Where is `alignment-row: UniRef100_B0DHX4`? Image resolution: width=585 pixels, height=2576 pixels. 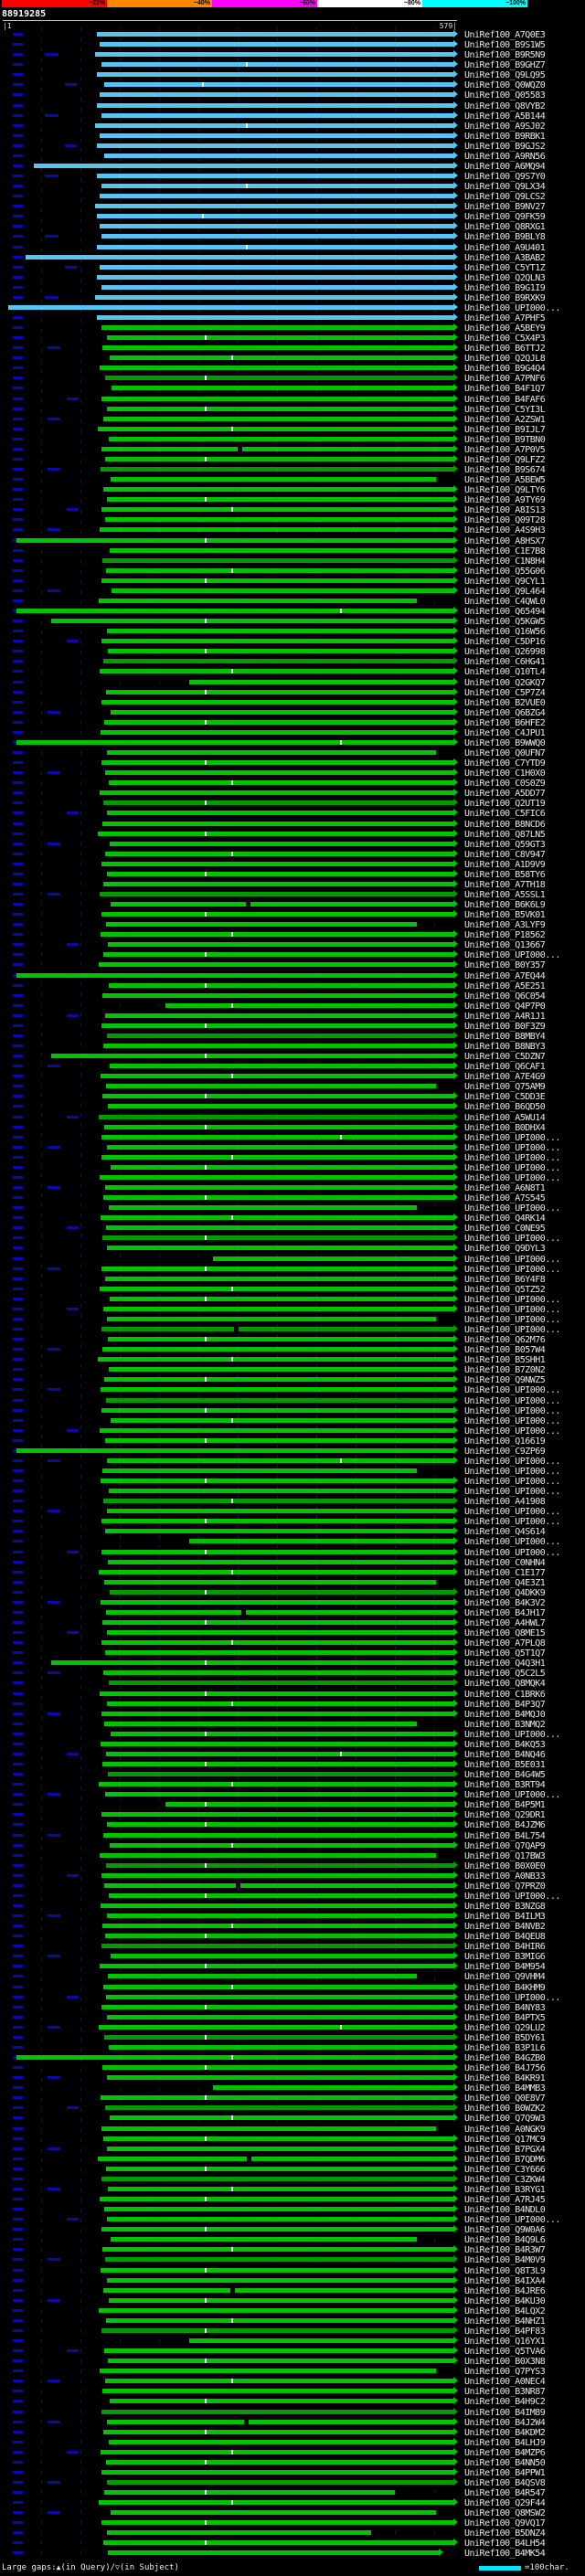
alignment-row: UniRef100_B0DHX4 is located at coordinates (293, 1127).